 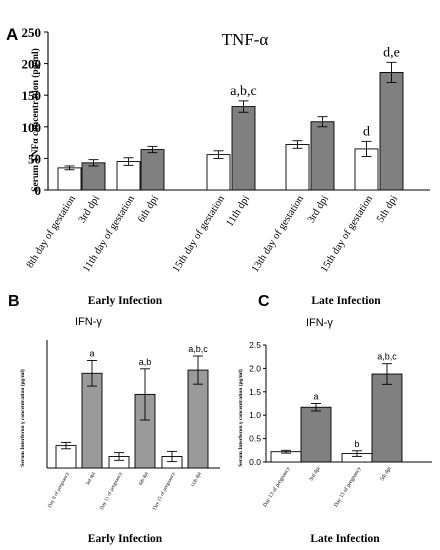 I want to click on panel-a-ytick-label-4: 200, so click(x=32, y=64).